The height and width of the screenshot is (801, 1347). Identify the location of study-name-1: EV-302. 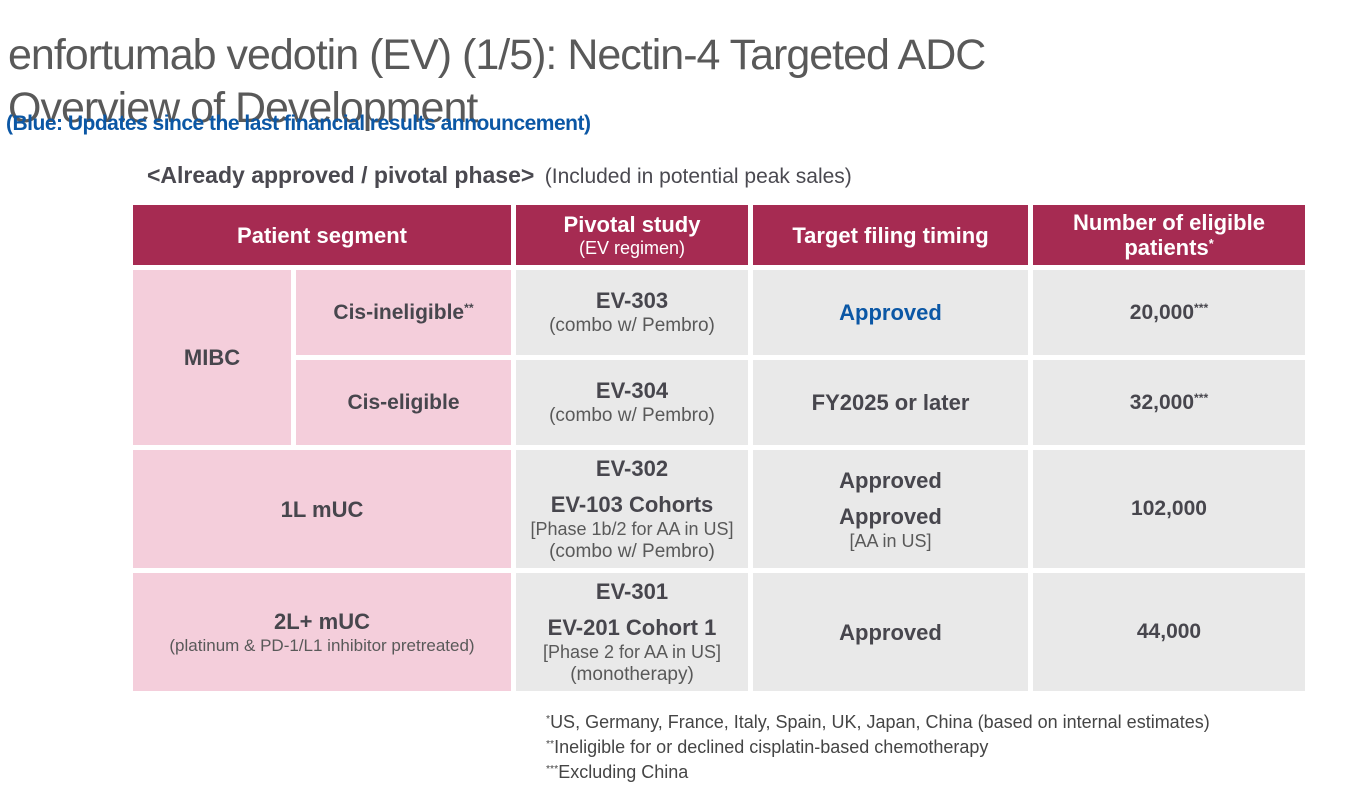
(632, 468).